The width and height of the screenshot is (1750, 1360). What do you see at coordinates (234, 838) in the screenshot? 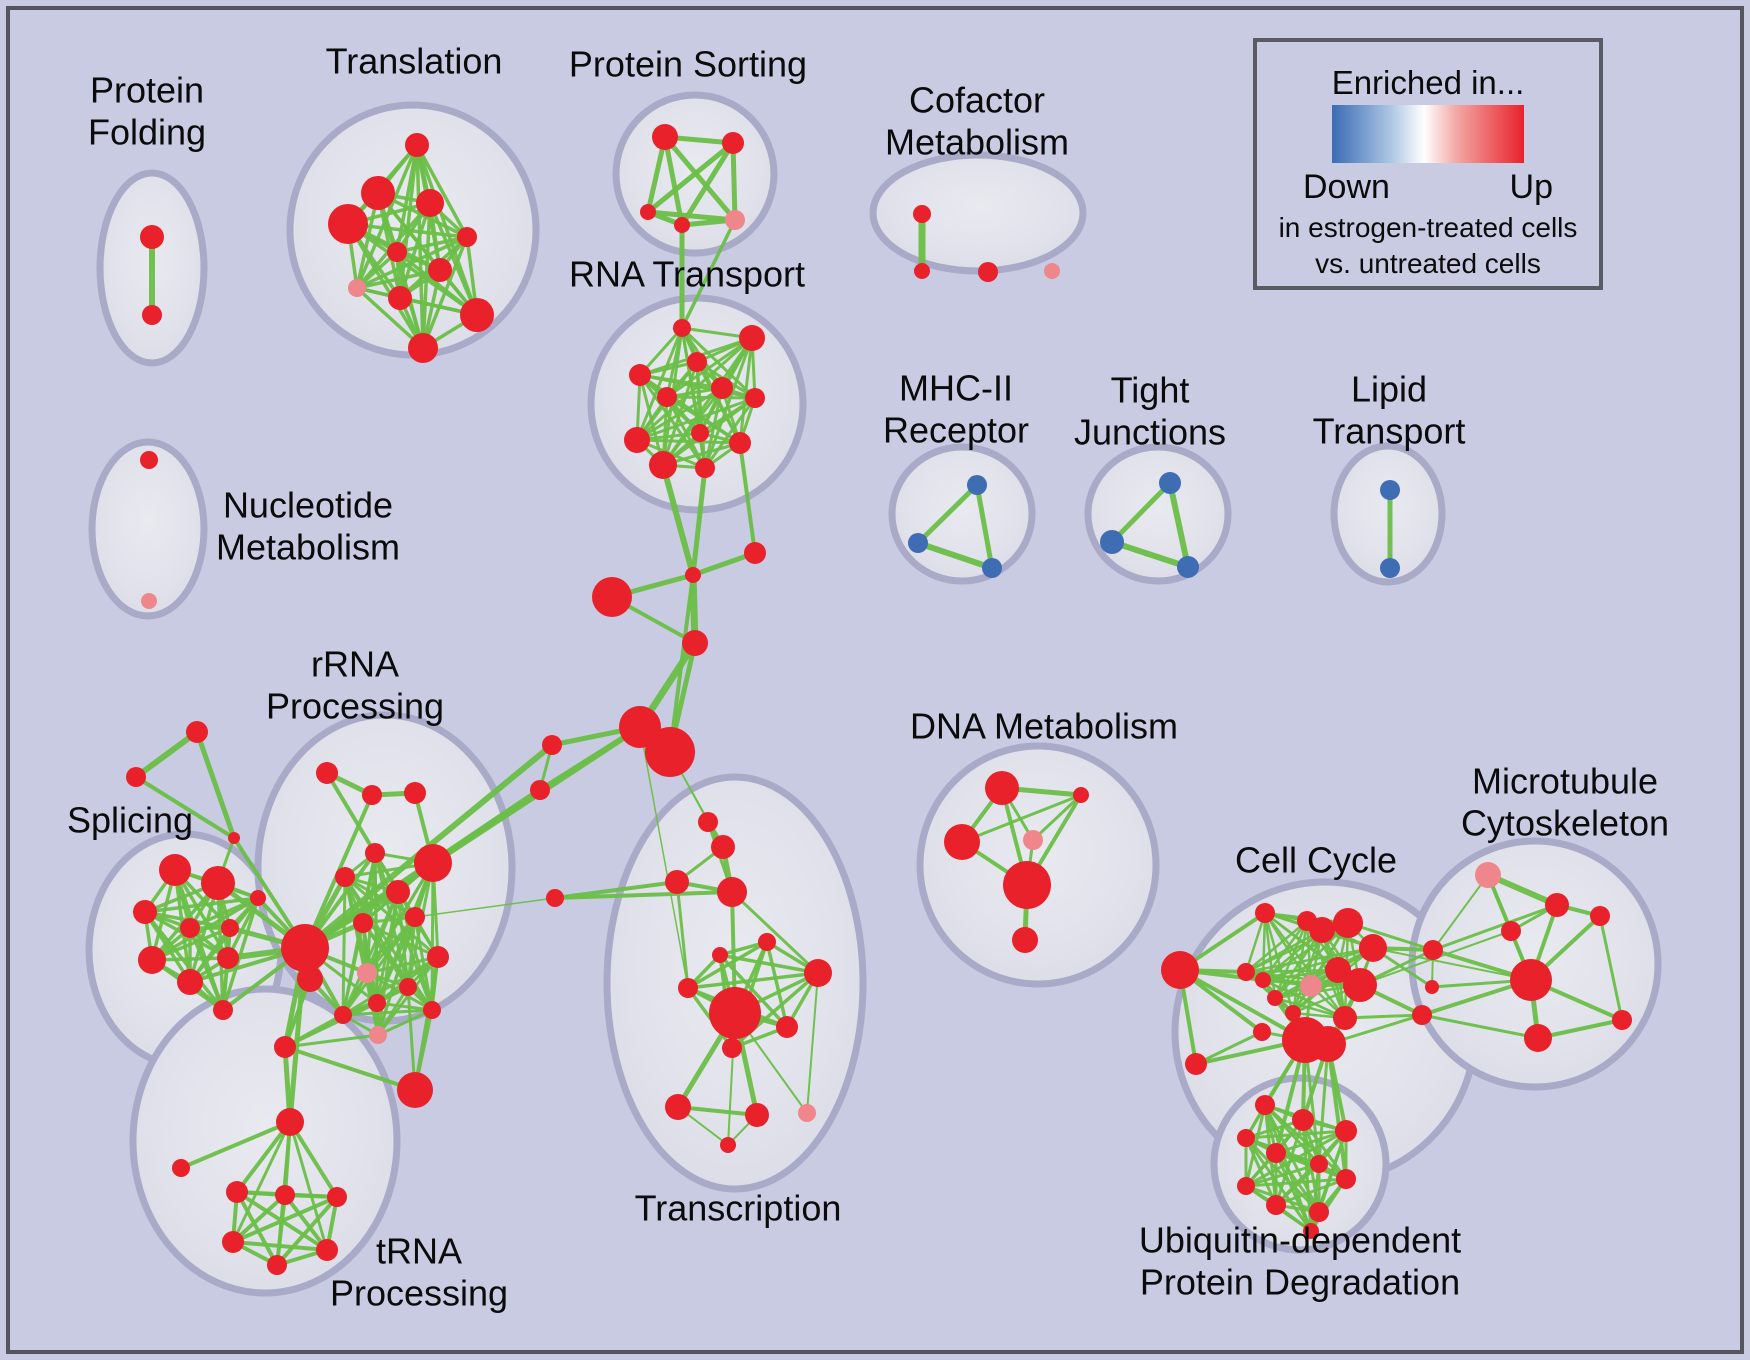
I see `node-tri3` at bounding box center [234, 838].